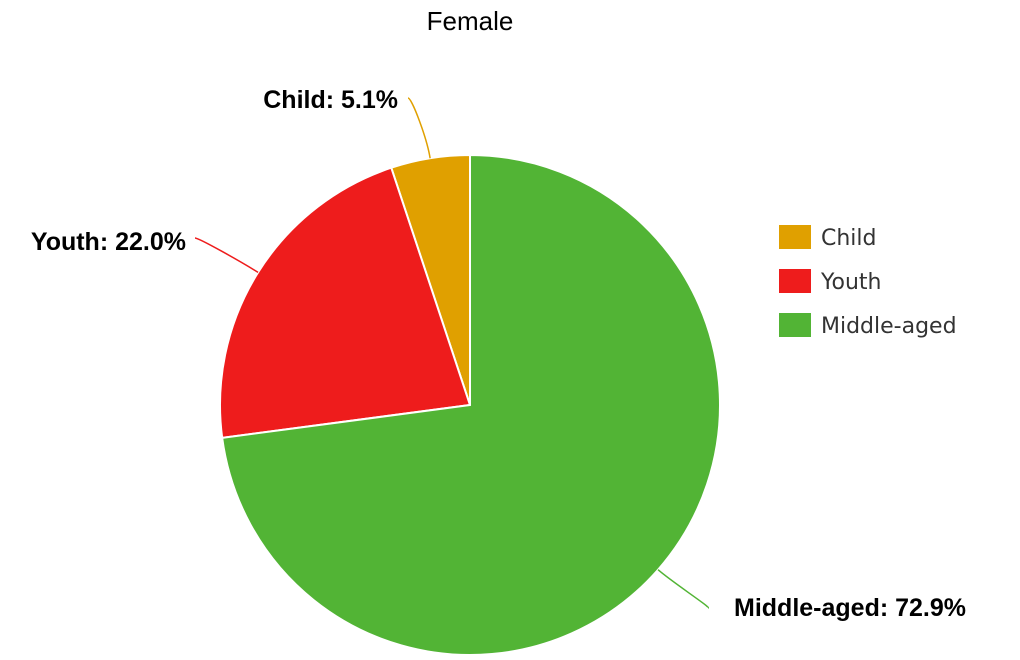 This screenshot has width=1020, height=660. I want to click on pie-slice-youth, so click(345, 303).